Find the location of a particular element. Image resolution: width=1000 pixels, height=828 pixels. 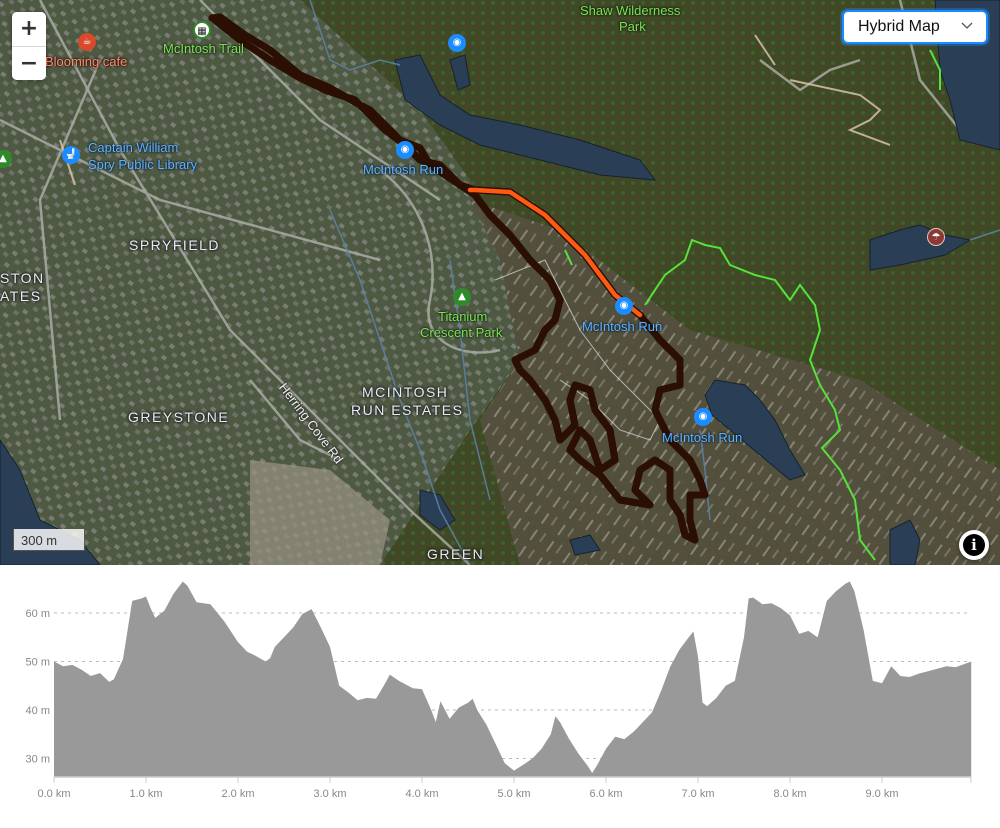

label-green: GREEN is located at coordinates (456, 554).